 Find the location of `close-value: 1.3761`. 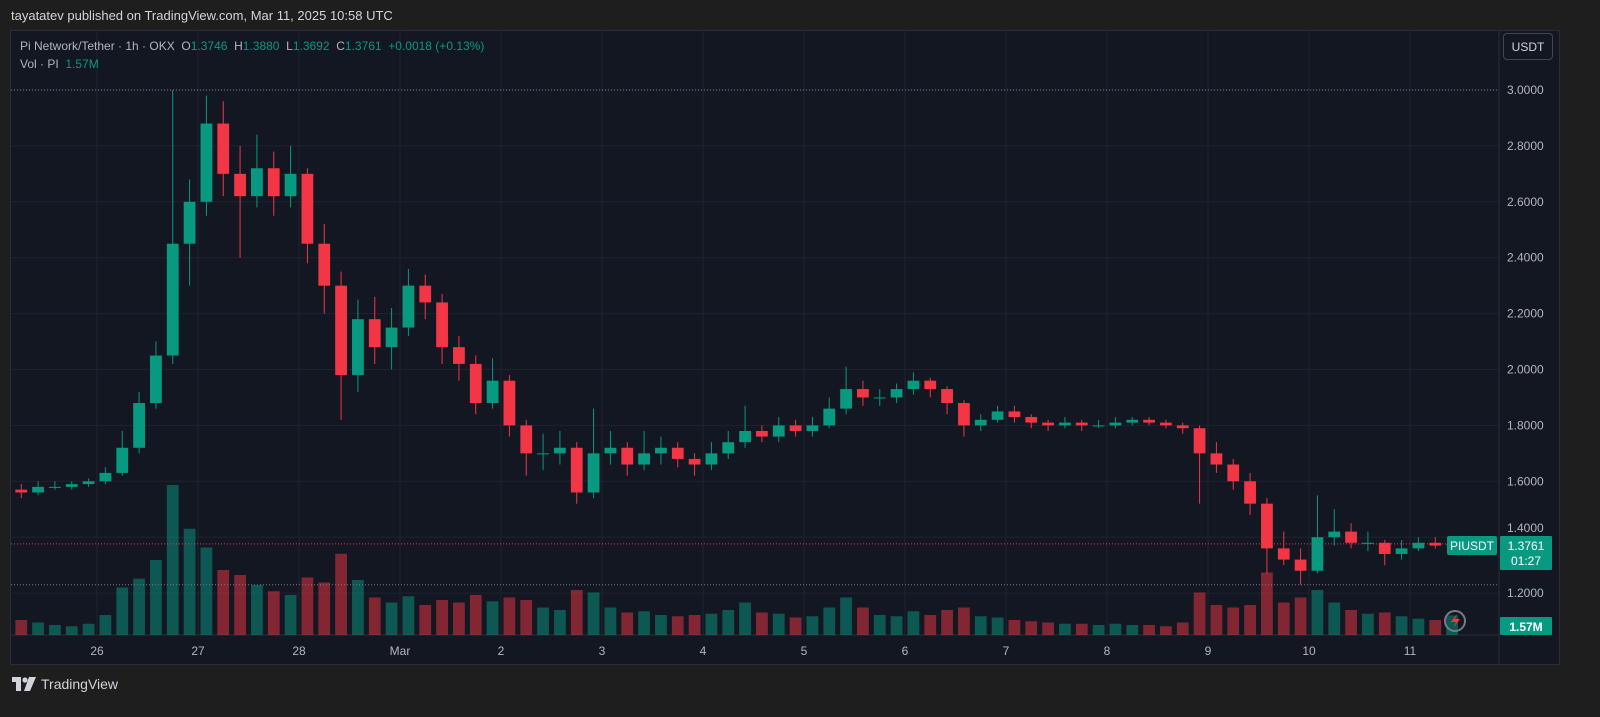

close-value: 1.3761 is located at coordinates (363, 46).